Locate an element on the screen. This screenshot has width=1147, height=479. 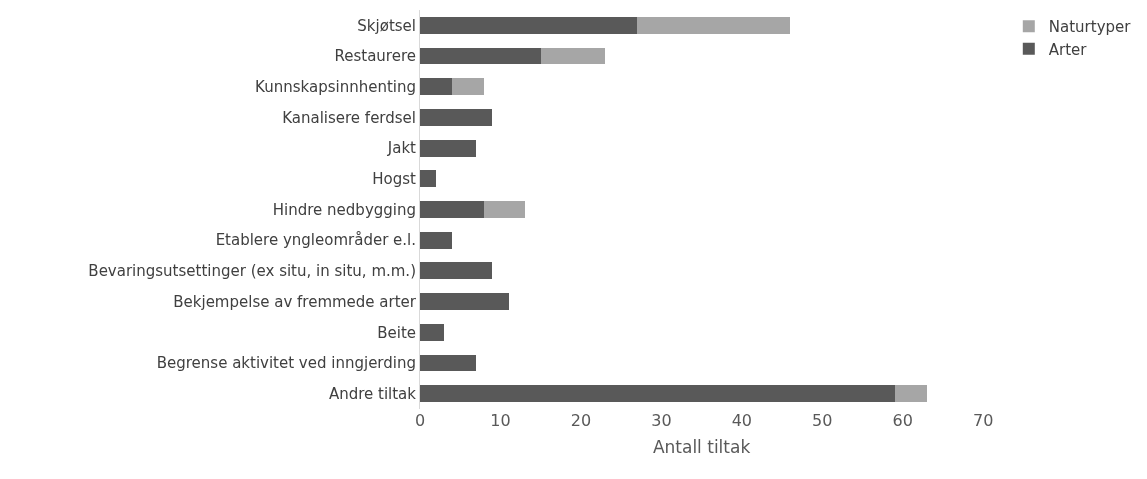
x-tick-label: 30 is located at coordinates (661, 420).